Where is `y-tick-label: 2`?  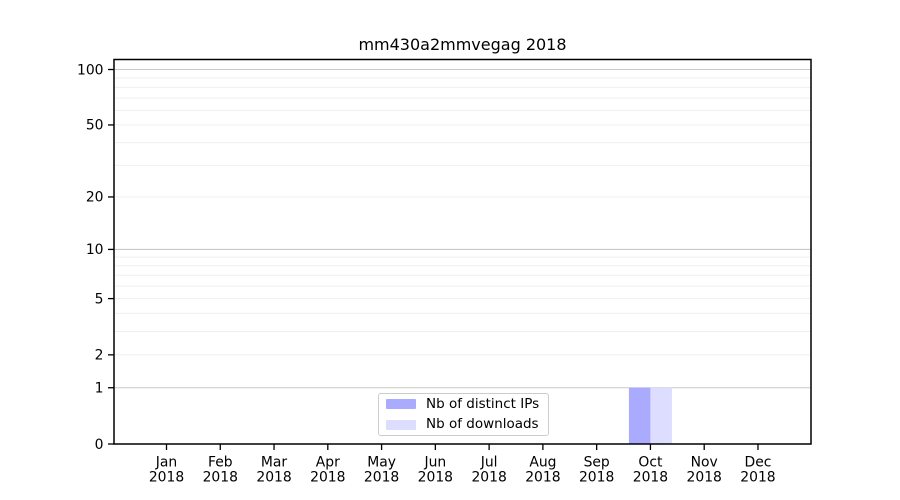 y-tick-label: 2 is located at coordinates (99, 356).